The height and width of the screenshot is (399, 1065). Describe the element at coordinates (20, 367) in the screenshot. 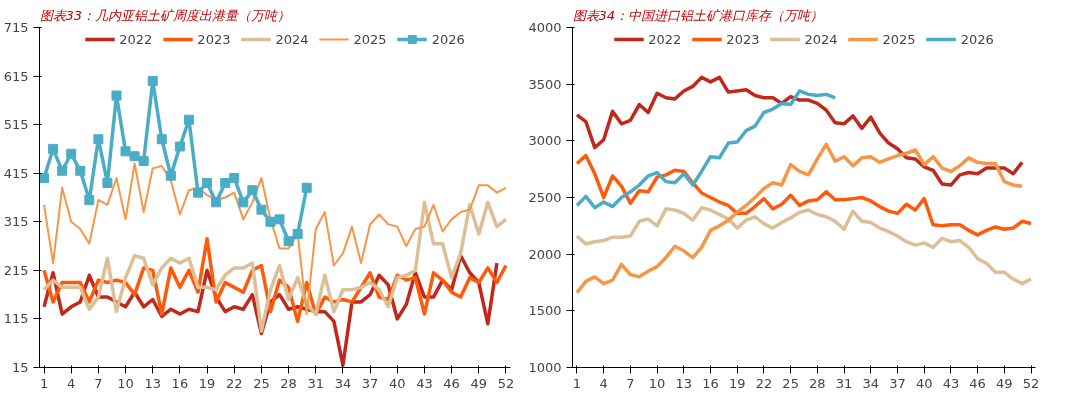

I see `y-tick-label: 15` at that location.